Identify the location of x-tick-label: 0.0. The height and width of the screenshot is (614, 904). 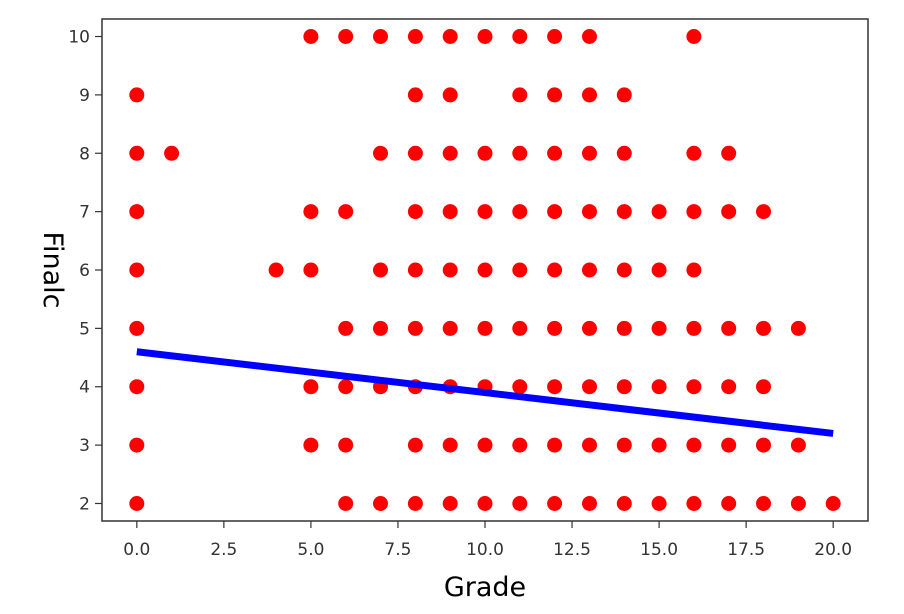
(136, 550).